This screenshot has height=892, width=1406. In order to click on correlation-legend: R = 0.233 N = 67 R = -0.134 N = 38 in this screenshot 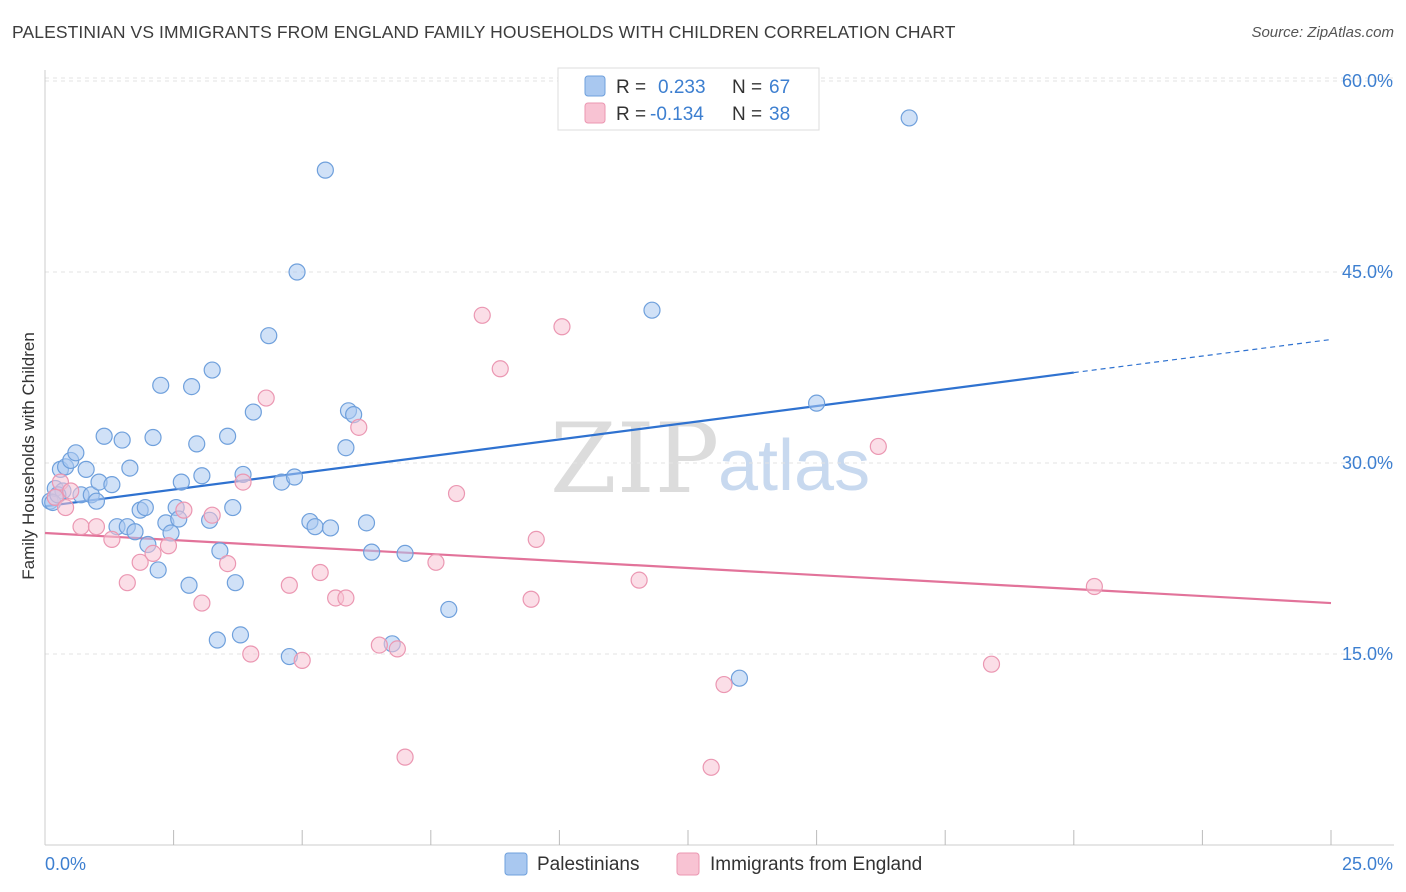, I will do `click(688, 99)`.